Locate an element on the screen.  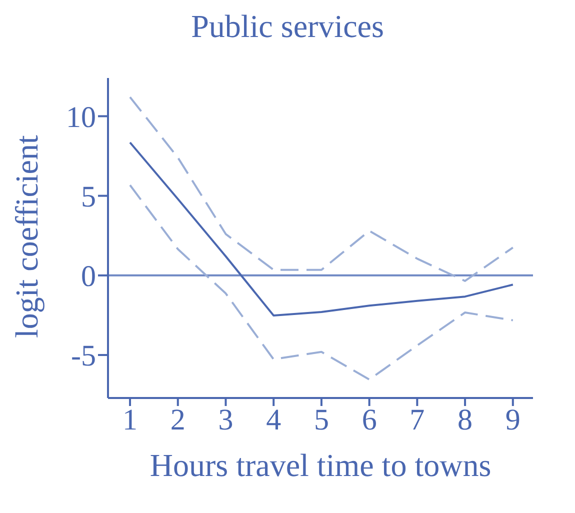
y-tick-label: -5 is located at coordinates (83, 356).